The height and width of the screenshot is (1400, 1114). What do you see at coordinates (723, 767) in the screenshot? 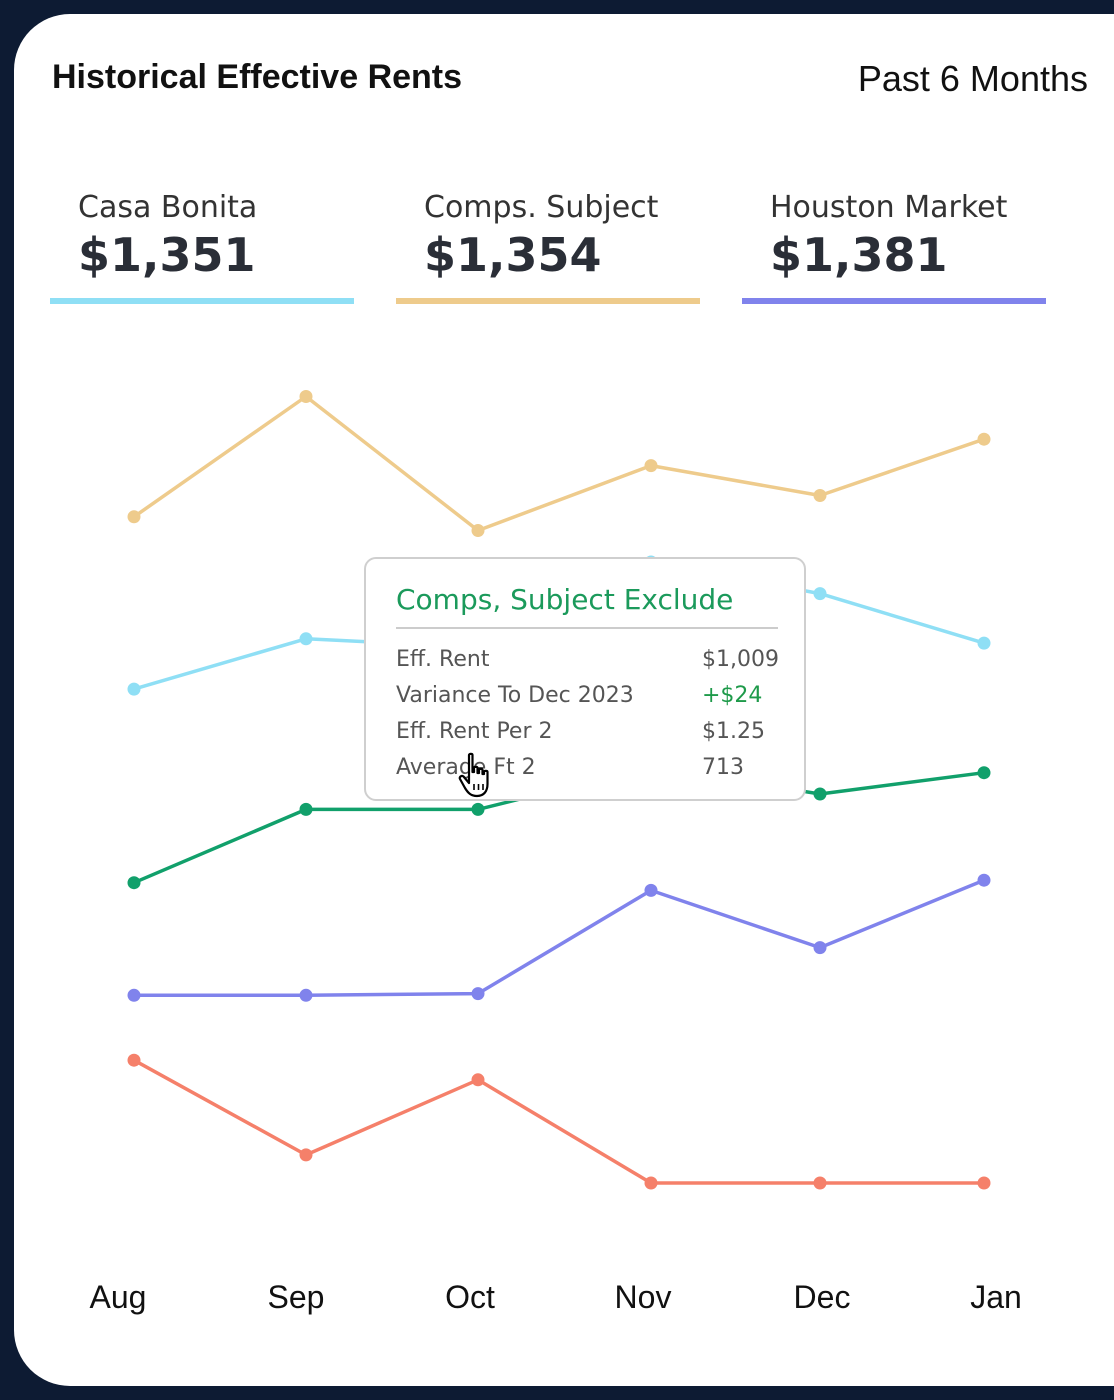
I see `tooltip-row-value: 713` at bounding box center [723, 767].